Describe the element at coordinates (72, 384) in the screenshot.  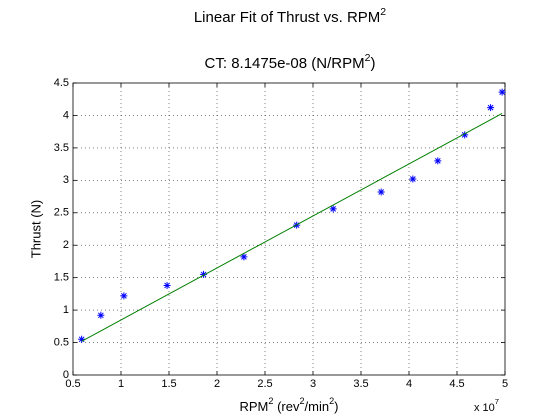
I see `x-tick-label: 0.5` at that location.